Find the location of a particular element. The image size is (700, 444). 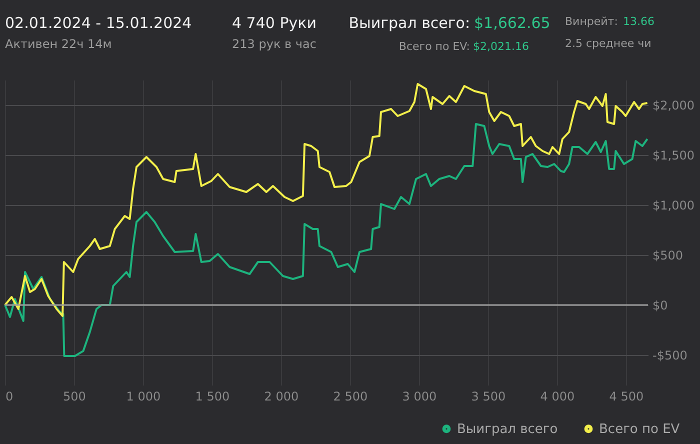

text: Выиграл всего: is located at coordinates (409, 23).